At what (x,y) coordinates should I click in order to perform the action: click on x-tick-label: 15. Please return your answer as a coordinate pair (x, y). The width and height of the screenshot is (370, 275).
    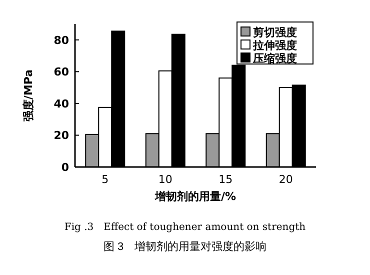
    Looking at the image, I should click on (225, 179).